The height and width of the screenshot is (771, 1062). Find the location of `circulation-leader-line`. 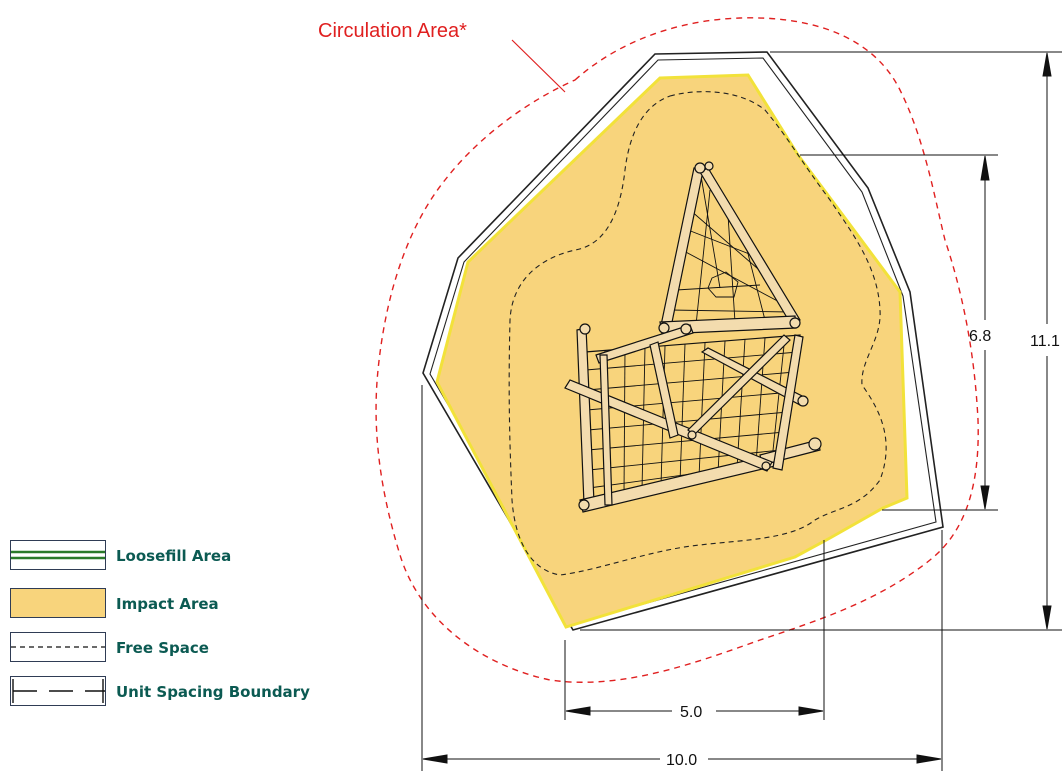

circulation-leader-line is located at coordinates (538, 66).